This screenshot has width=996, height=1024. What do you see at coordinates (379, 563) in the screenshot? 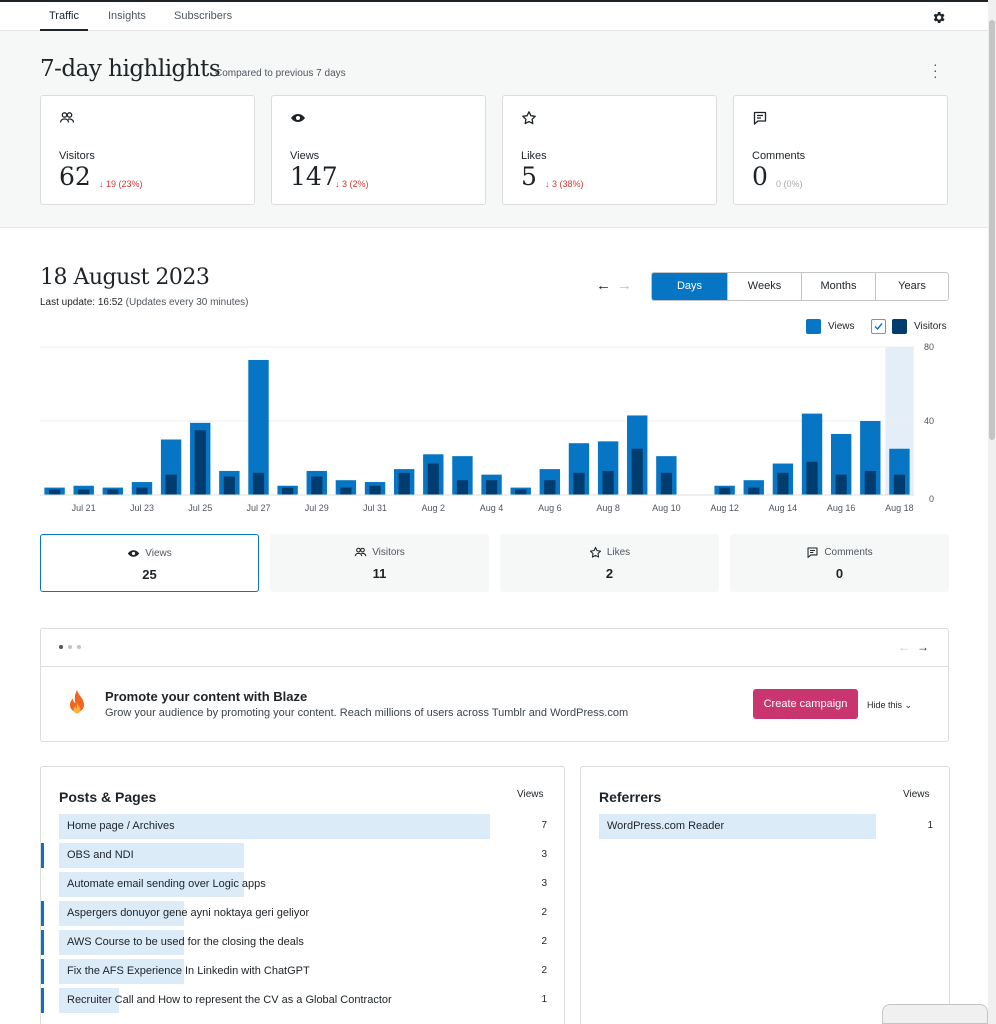
I see `stat-tab-visitors: Visitors 11` at bounding box center [379, 563].